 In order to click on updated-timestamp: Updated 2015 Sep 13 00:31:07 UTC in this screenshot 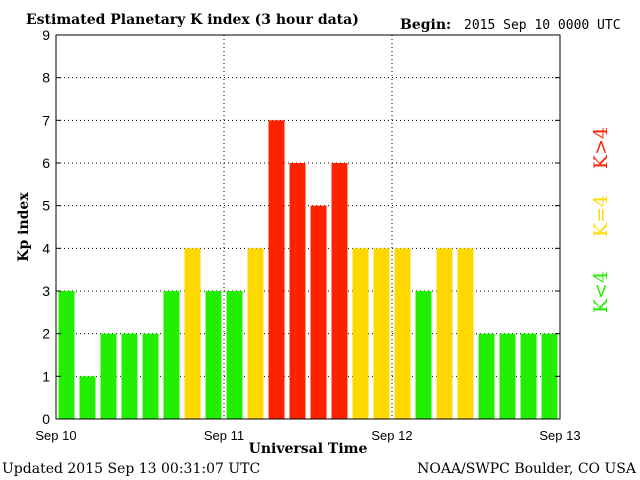, I will do `click(131, 469)`.